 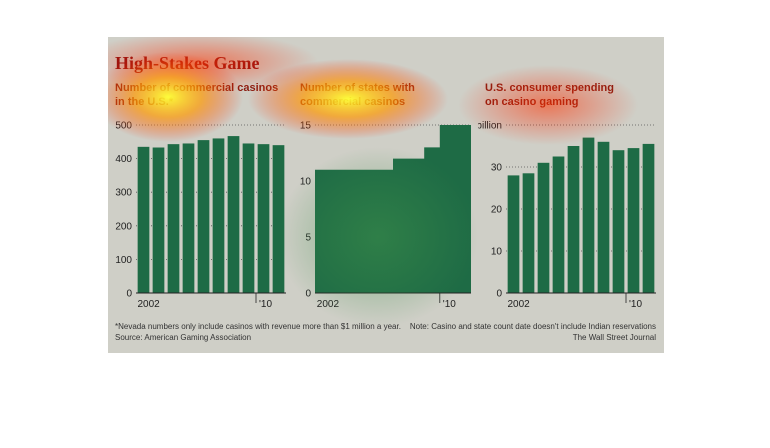 What do you see at coordinates (187, 63) in the screenshot?
I see `heading: High-Stakes Game` at bounding box center [187, 63].